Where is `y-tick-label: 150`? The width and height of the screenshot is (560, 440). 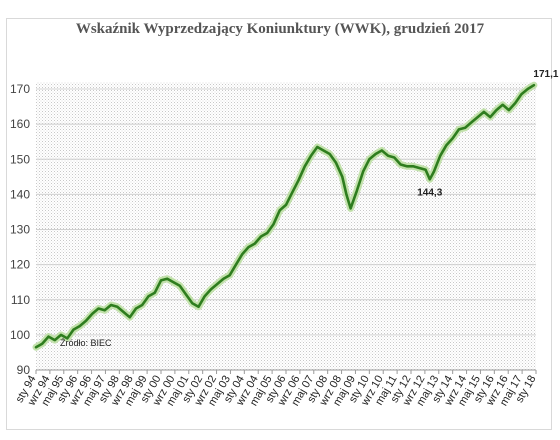 y-tick-label: 150 is located at coordinates (20, 159).